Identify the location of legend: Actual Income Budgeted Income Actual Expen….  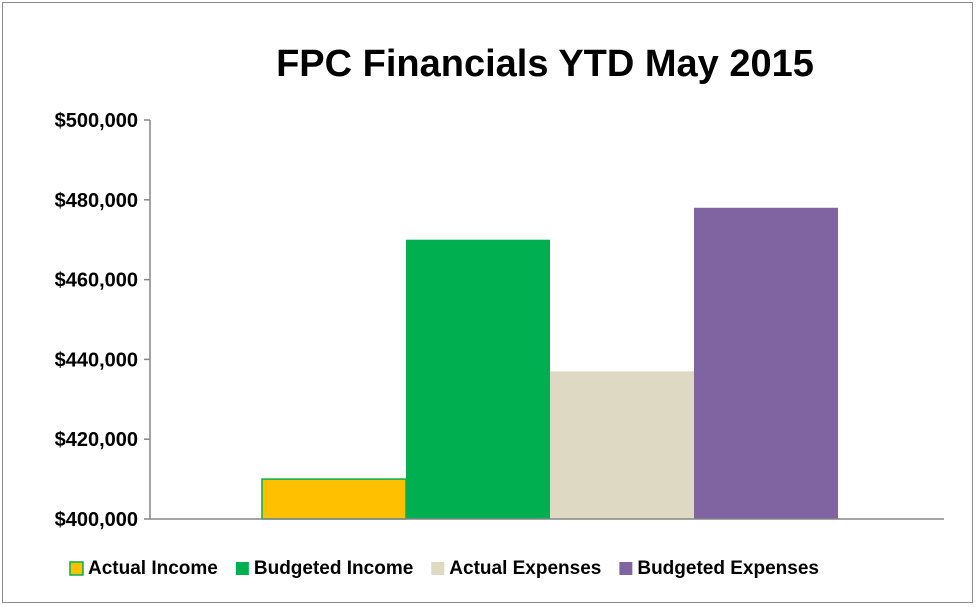
(444, 568).